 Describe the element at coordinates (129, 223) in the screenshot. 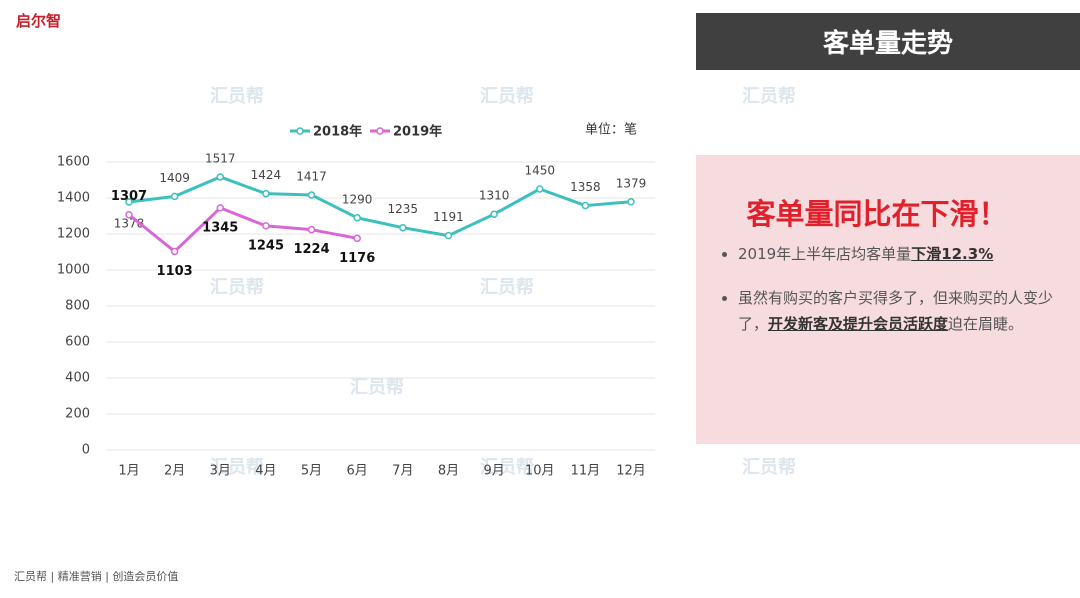

I see `data-label: 1378` at that location.